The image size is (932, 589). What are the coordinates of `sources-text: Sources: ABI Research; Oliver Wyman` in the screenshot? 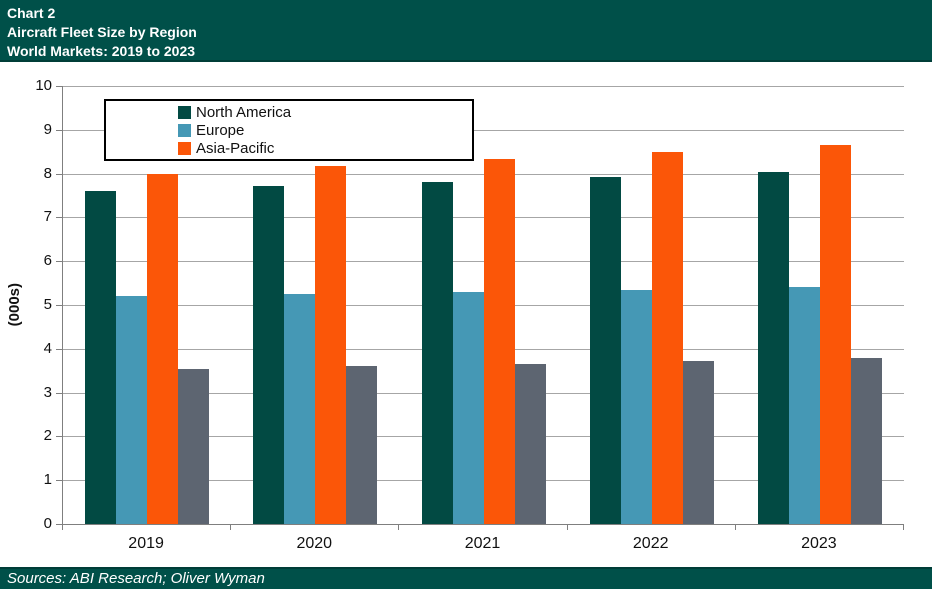 It's located at (136, 578).